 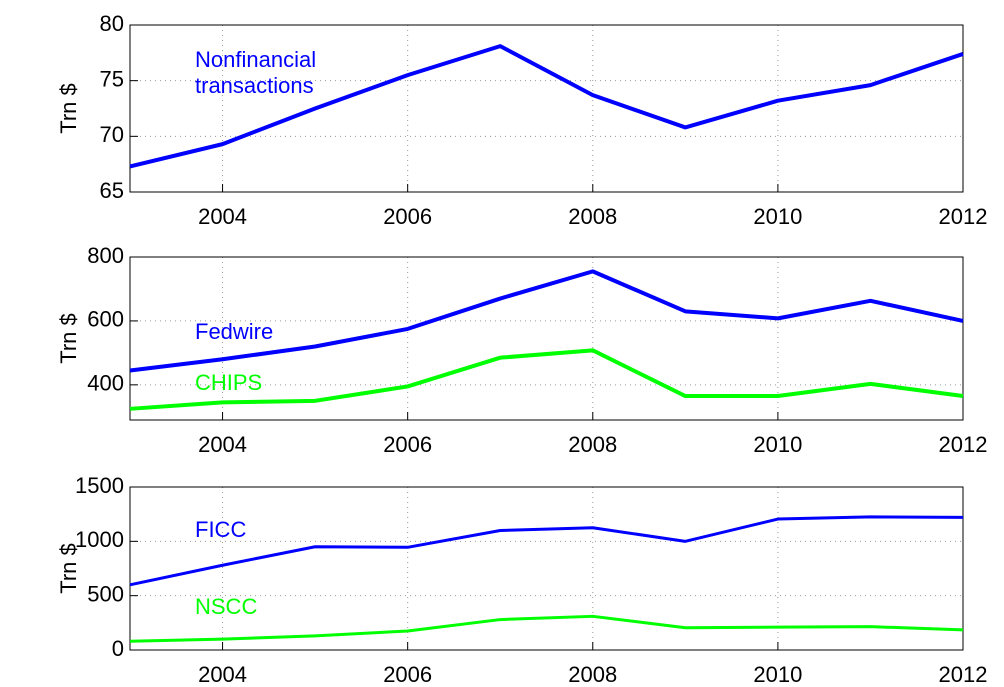 I want to click on series-label-box: Fedwire, so click(x=234, y=331).